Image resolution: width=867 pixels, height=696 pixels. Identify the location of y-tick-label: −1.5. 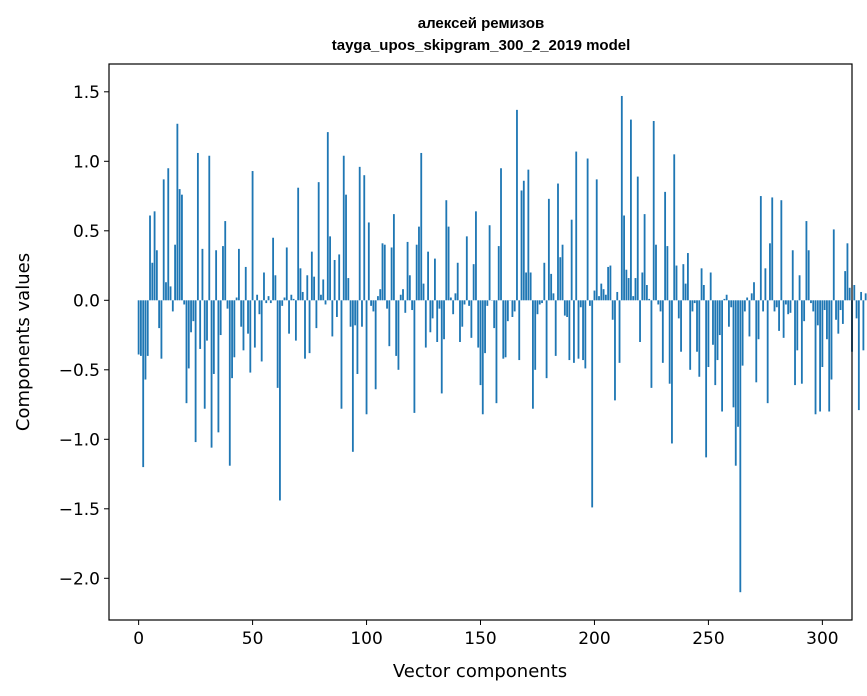
(79, 510).